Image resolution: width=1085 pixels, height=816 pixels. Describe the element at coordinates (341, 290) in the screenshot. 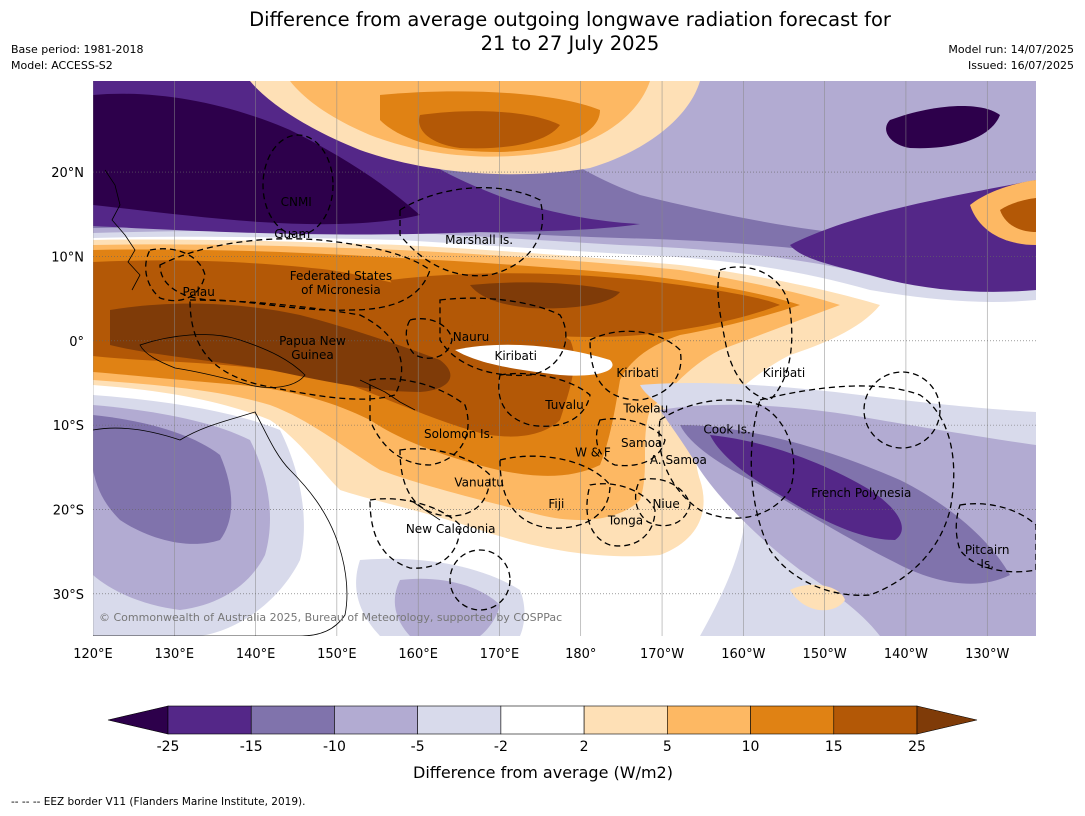

I see `region-label-line: of Micronesia` at that location.